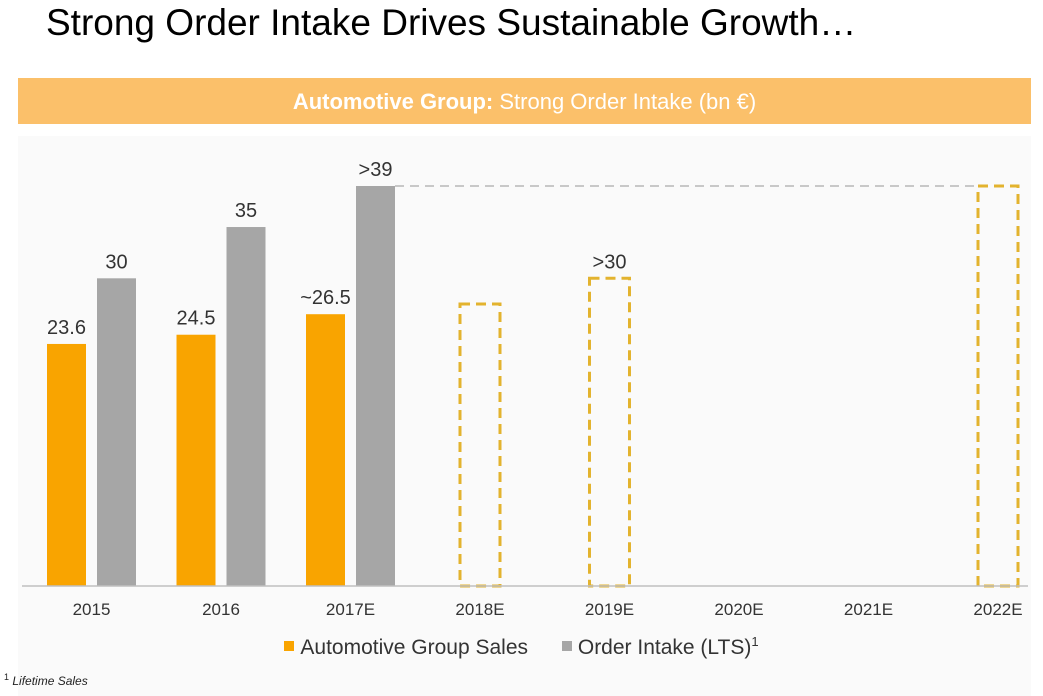 The image size is (1043, 696). I want to click on target-box-2022E, so click(998, 386).